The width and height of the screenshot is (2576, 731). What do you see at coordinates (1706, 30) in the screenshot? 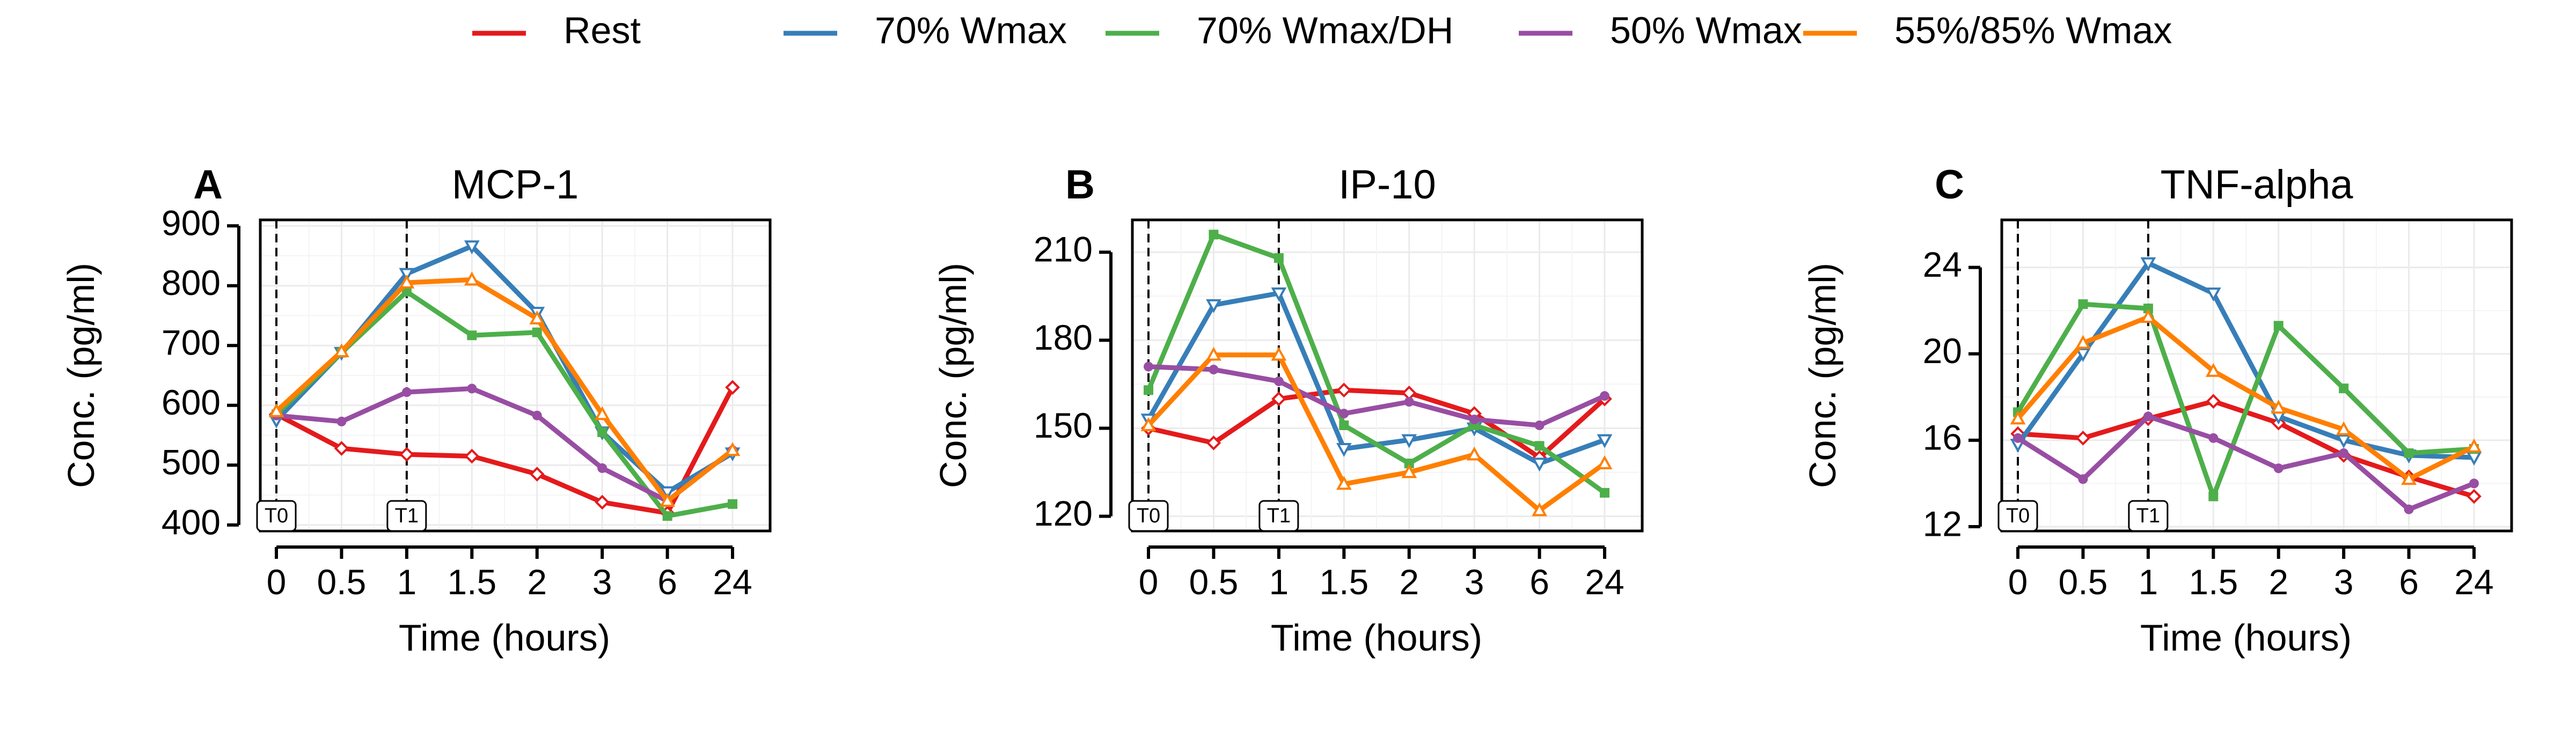
I see `legend-label: 50% Wmax` at bounding box center [1706, 30].